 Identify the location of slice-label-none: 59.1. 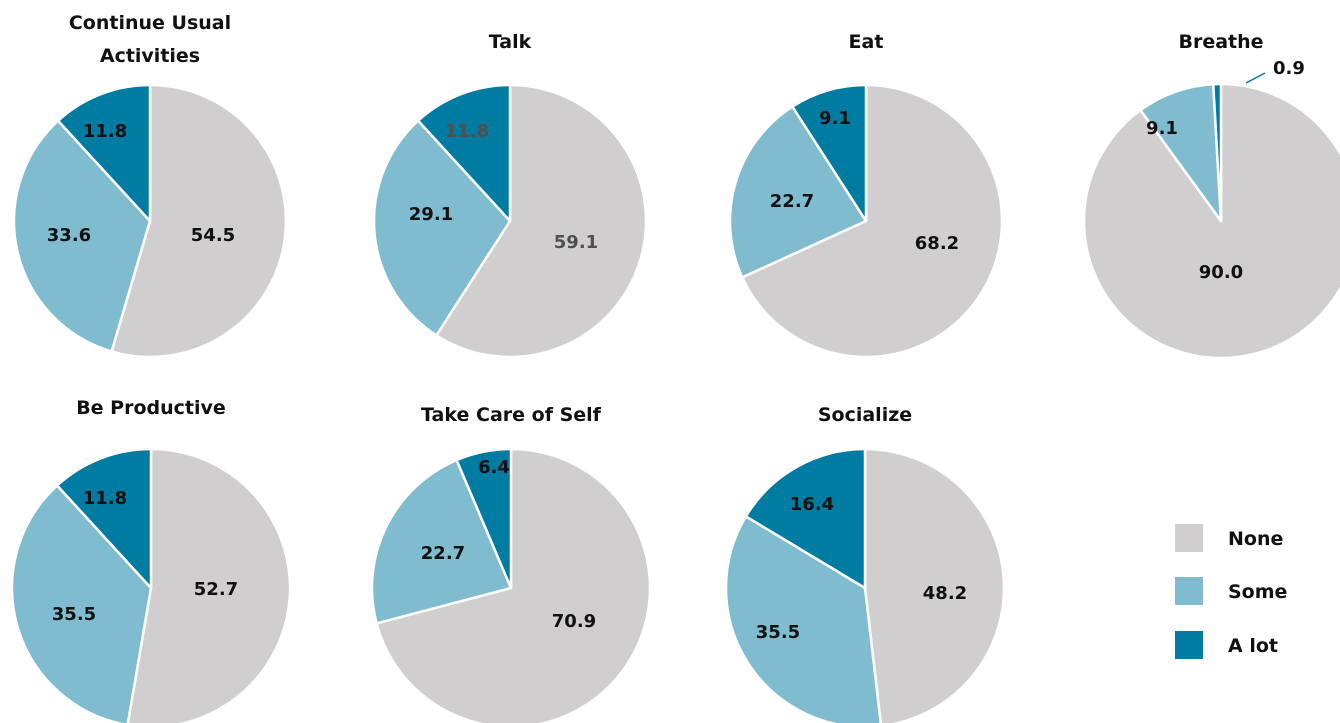
(576, 242).